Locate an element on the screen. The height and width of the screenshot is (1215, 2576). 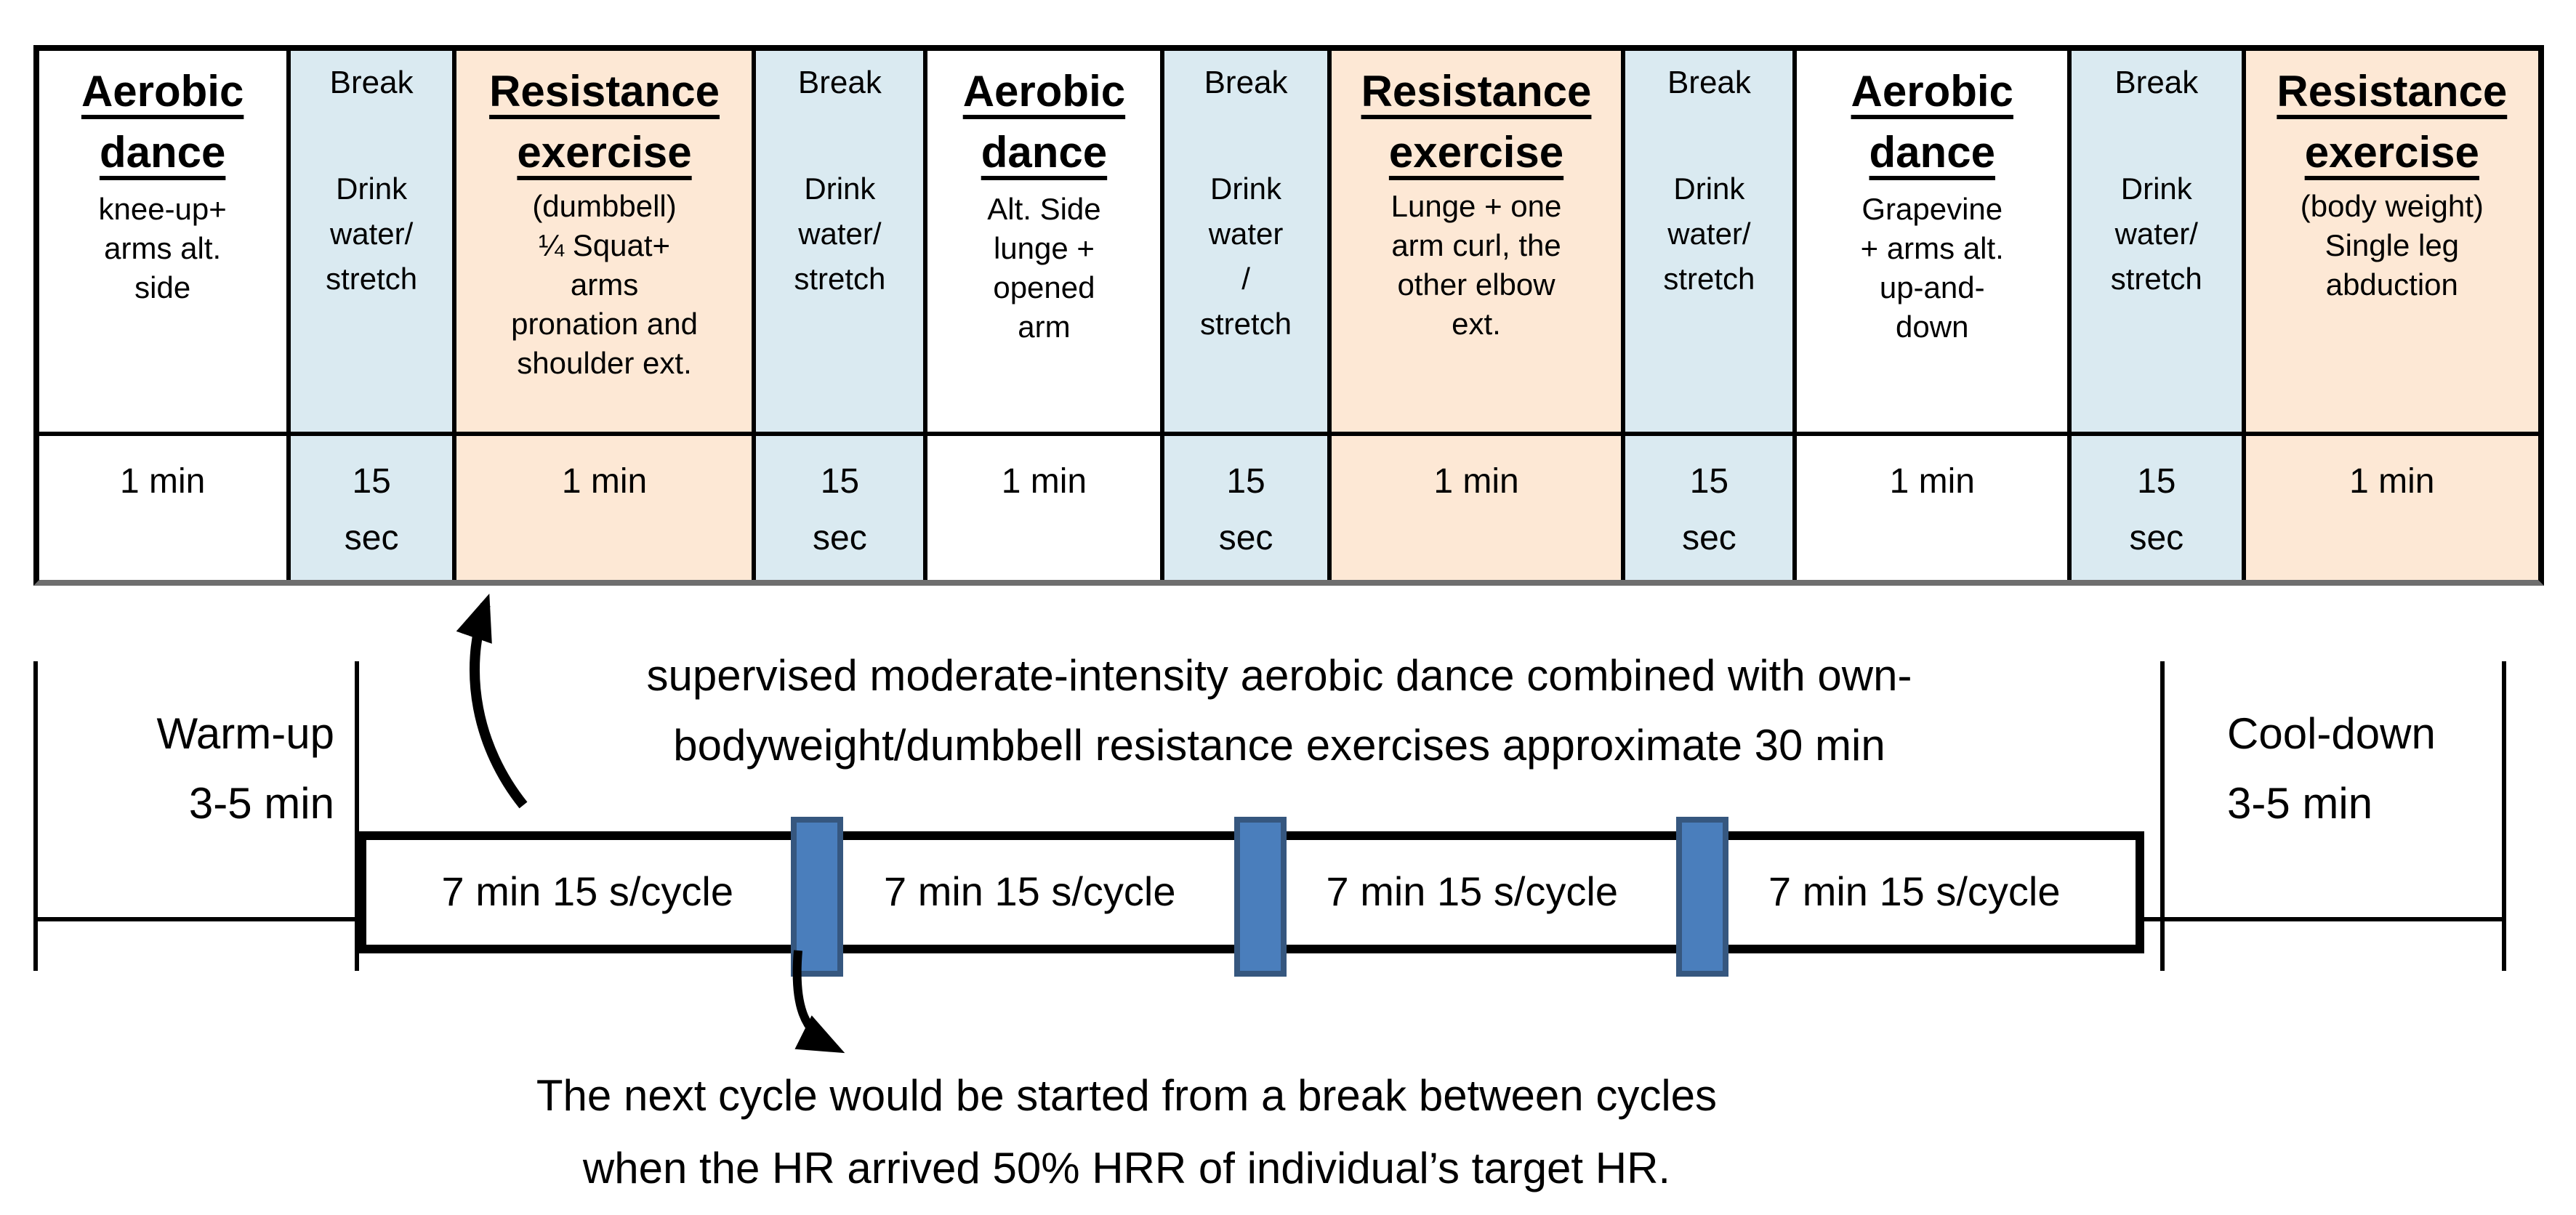
table-column-4-break: Break Drink water/stretch 15 sec is located at coordinates (838, 315).